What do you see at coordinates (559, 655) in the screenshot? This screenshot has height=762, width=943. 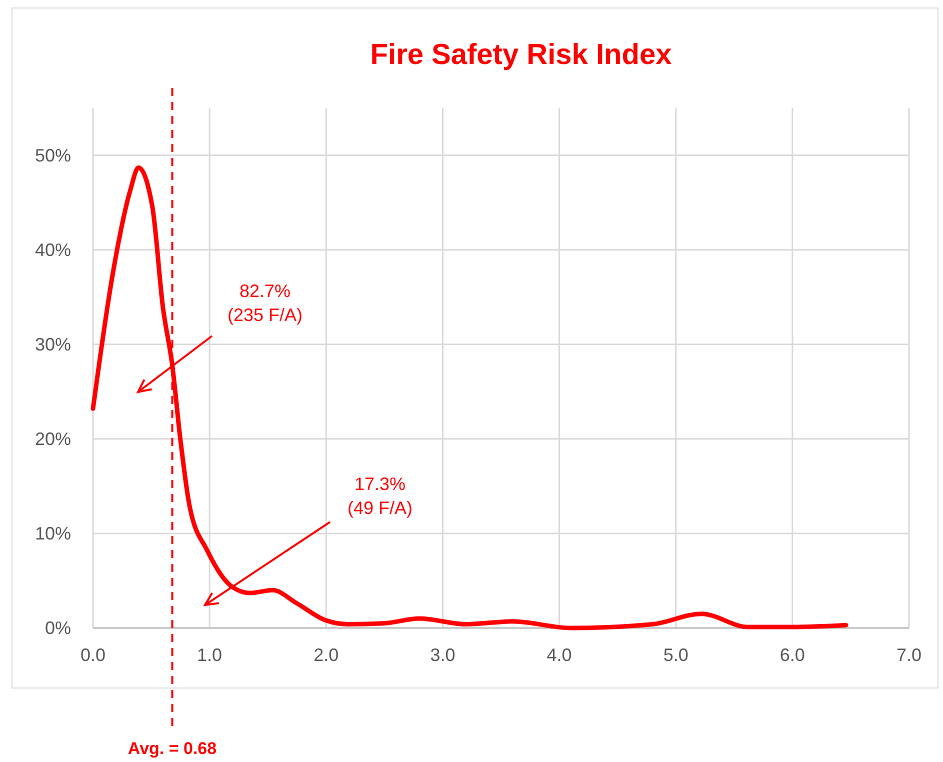 I see `x-tick-label: 4.0` at bounding box center [559, 655].